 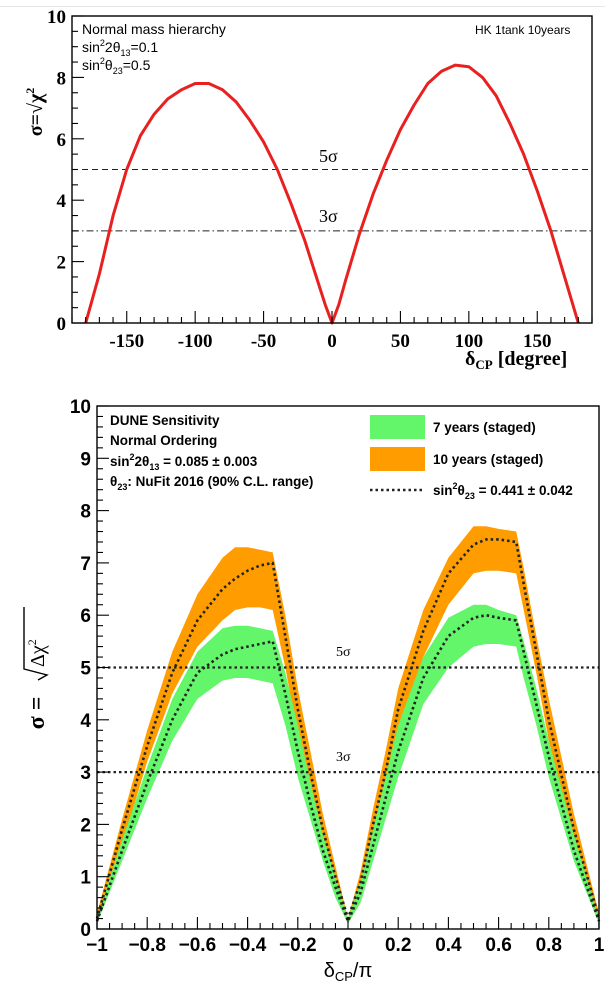 I want to click on y-tick-label: 1, so click(x=85, y=878).